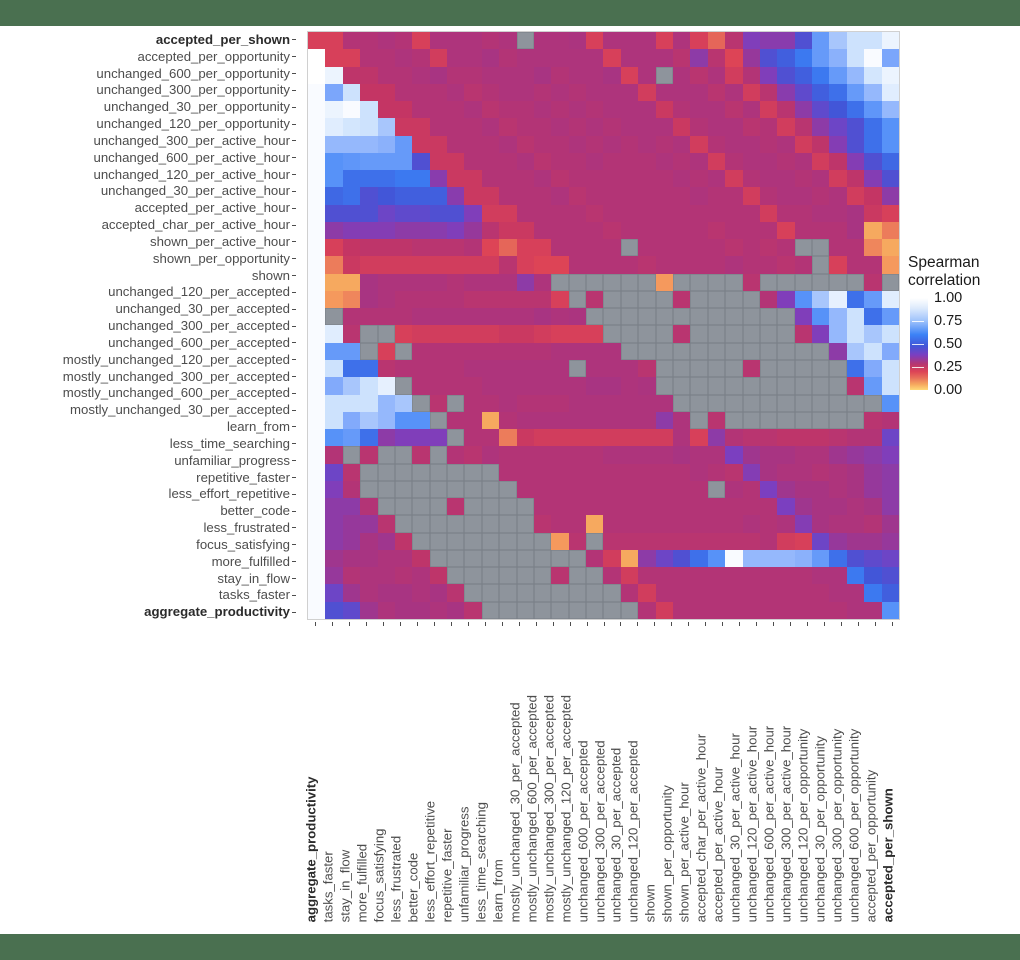 The image size is (1020, 960). Describe the element at coordinates (430, 861) in the screenshot. I see `x-axis-label: less_effort_repetitive` at that location.